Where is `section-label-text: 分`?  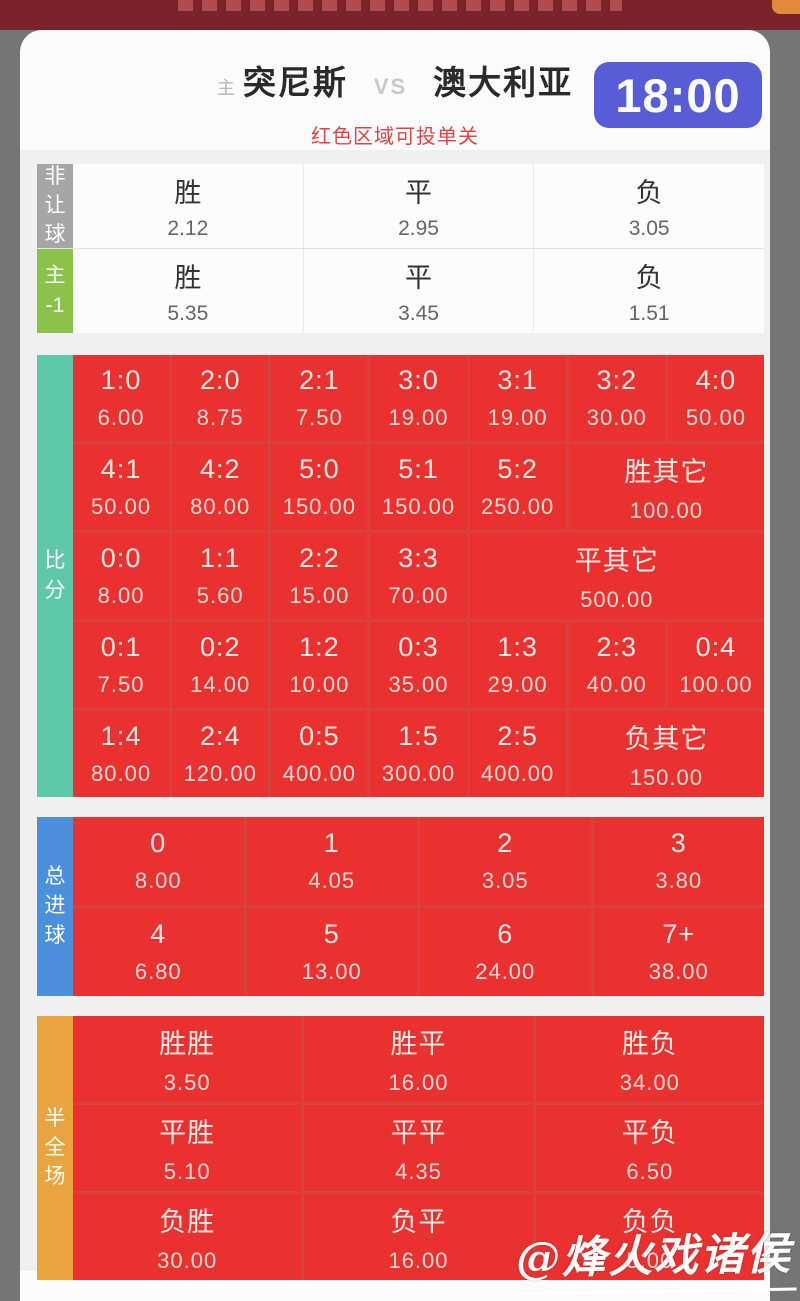 section-label-text: 分 is located at coordinates (55, 590).